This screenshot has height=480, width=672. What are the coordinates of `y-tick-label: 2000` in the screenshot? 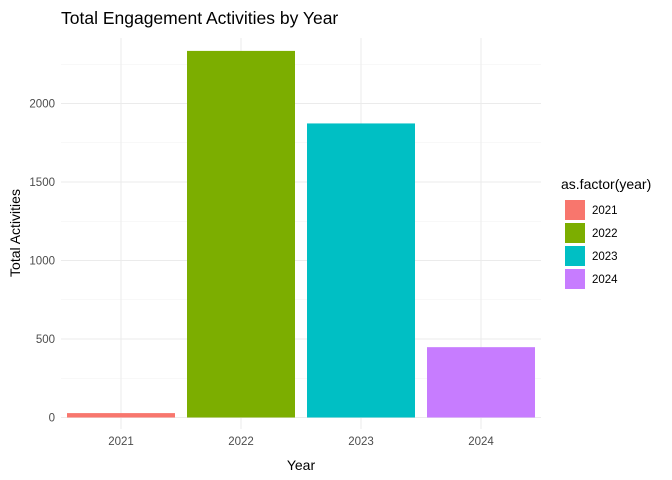 It's located at (42, 105).